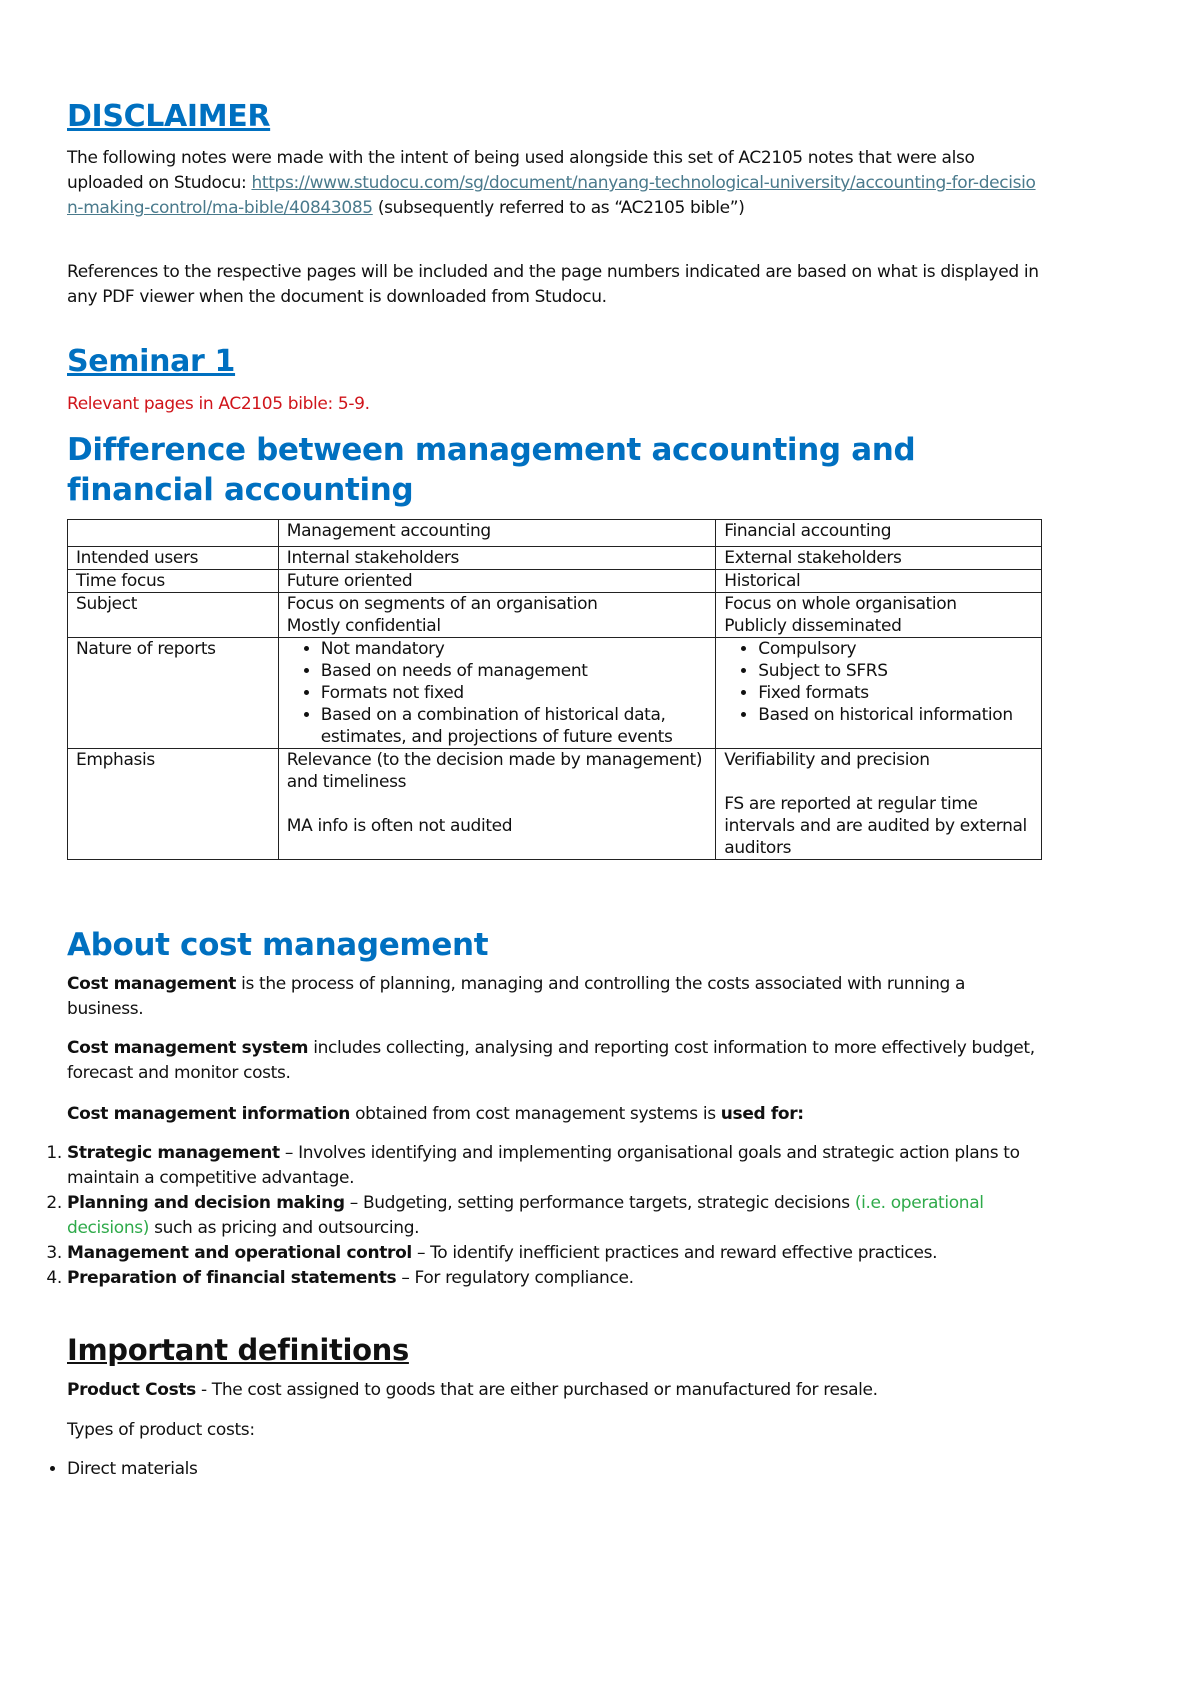  What do you see at coordinates (535, 1114) in the screenshot?
I see `text: obtained from cost management systems is` at bounding box center [535, 1114].